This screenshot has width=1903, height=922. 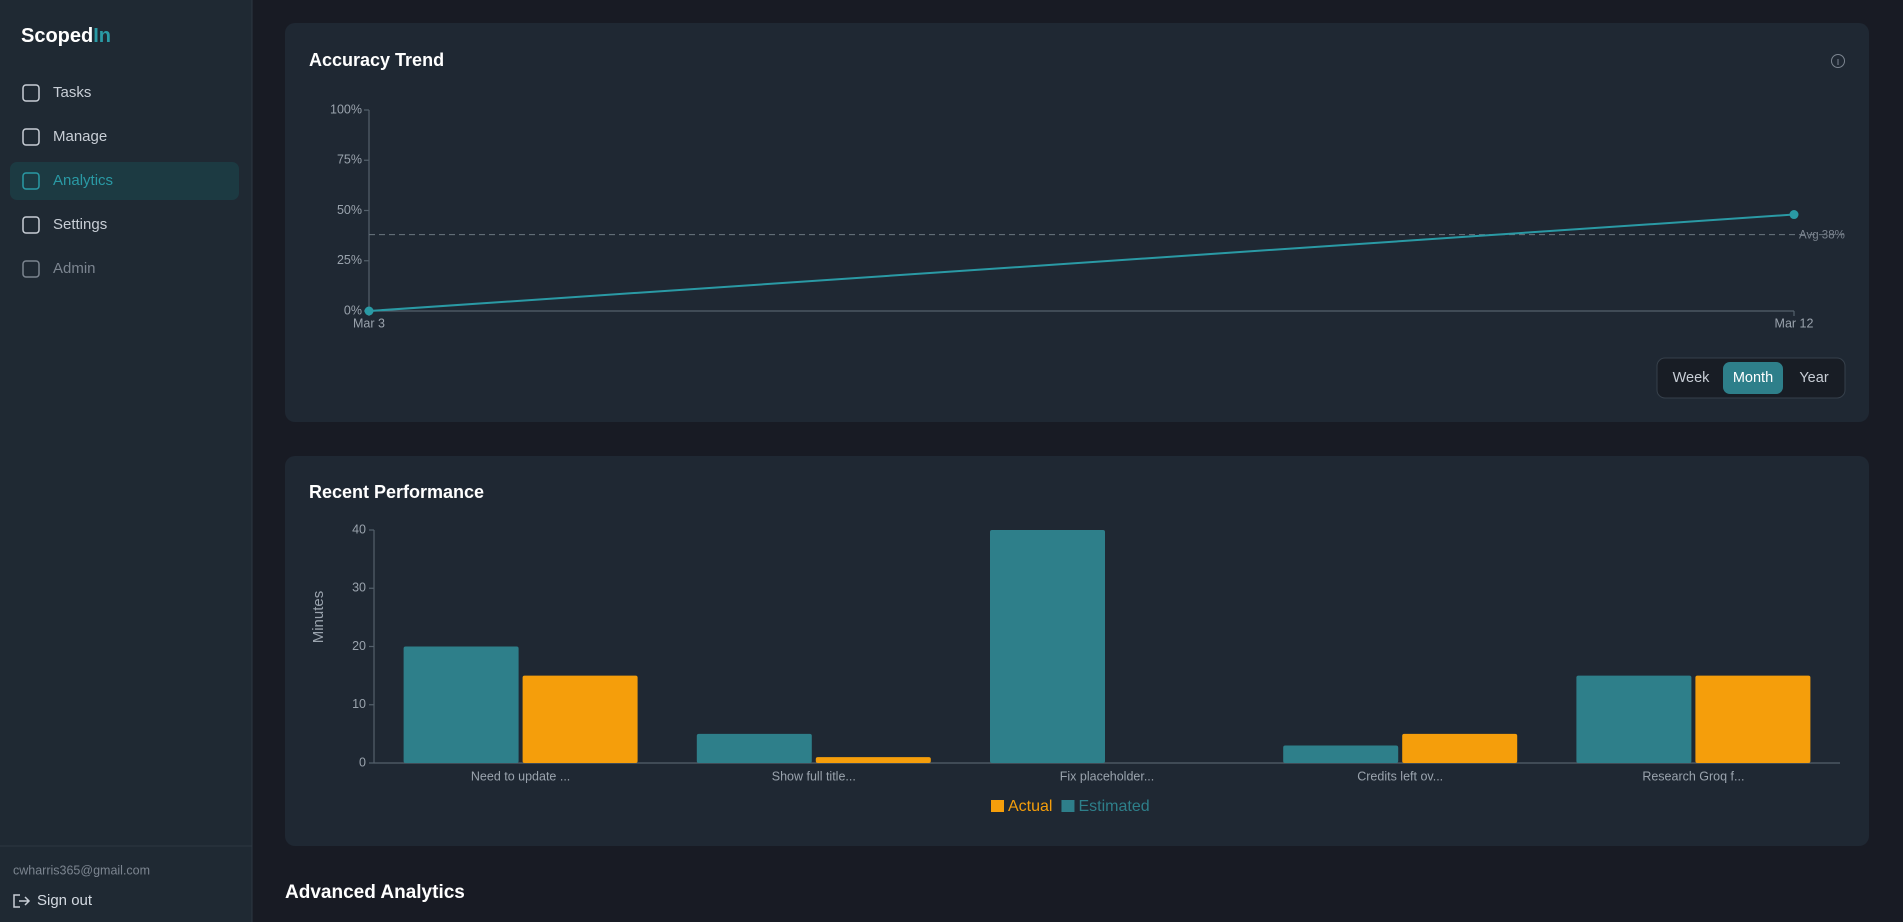 I want to click on range-selected-bg, so click(x=1753, y=378).